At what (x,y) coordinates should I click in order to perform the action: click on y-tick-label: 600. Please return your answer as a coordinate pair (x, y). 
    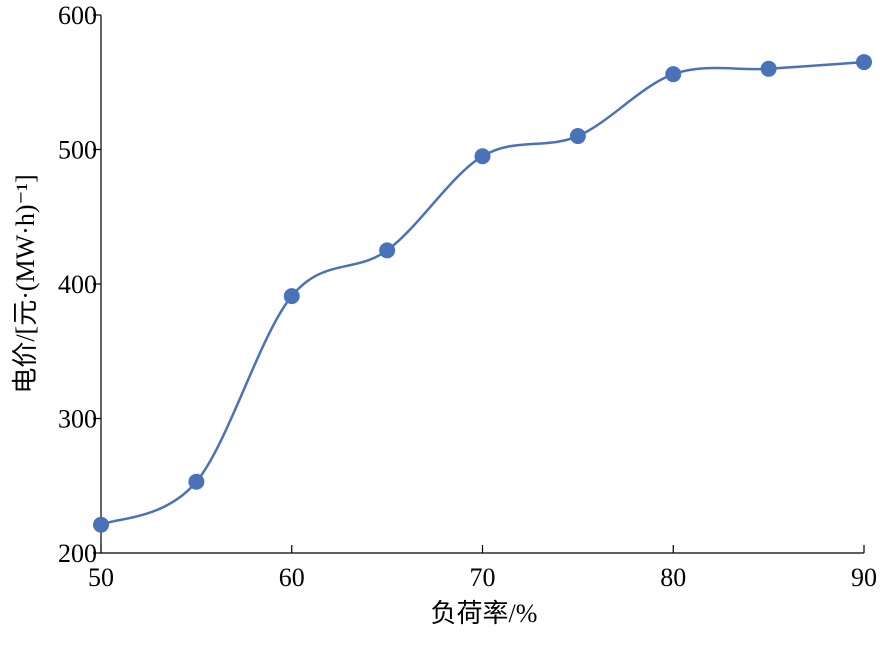
    Looking at the image, I should click on (77, 15).